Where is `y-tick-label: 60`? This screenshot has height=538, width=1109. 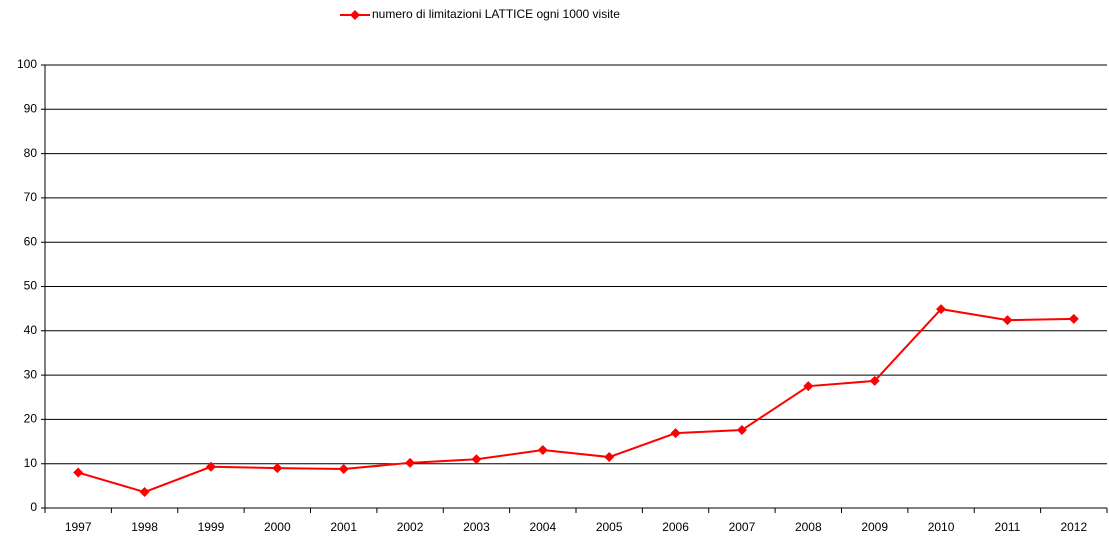
y-tick-label: 60 is located at coordinates (31, 241).